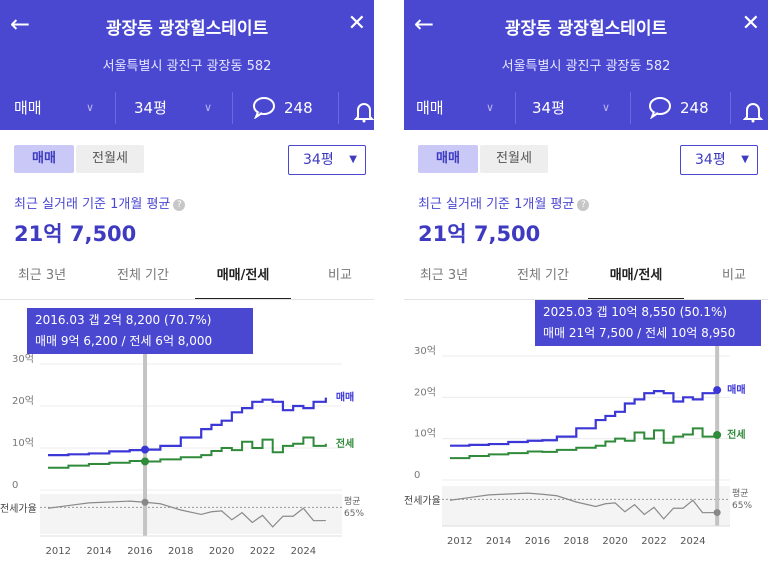 The image size is (771, 571). What do you see at coordinates (352, 501) in the screenshot?
I see `ratio-average-label: 평균` at bounding box center [352, 501].